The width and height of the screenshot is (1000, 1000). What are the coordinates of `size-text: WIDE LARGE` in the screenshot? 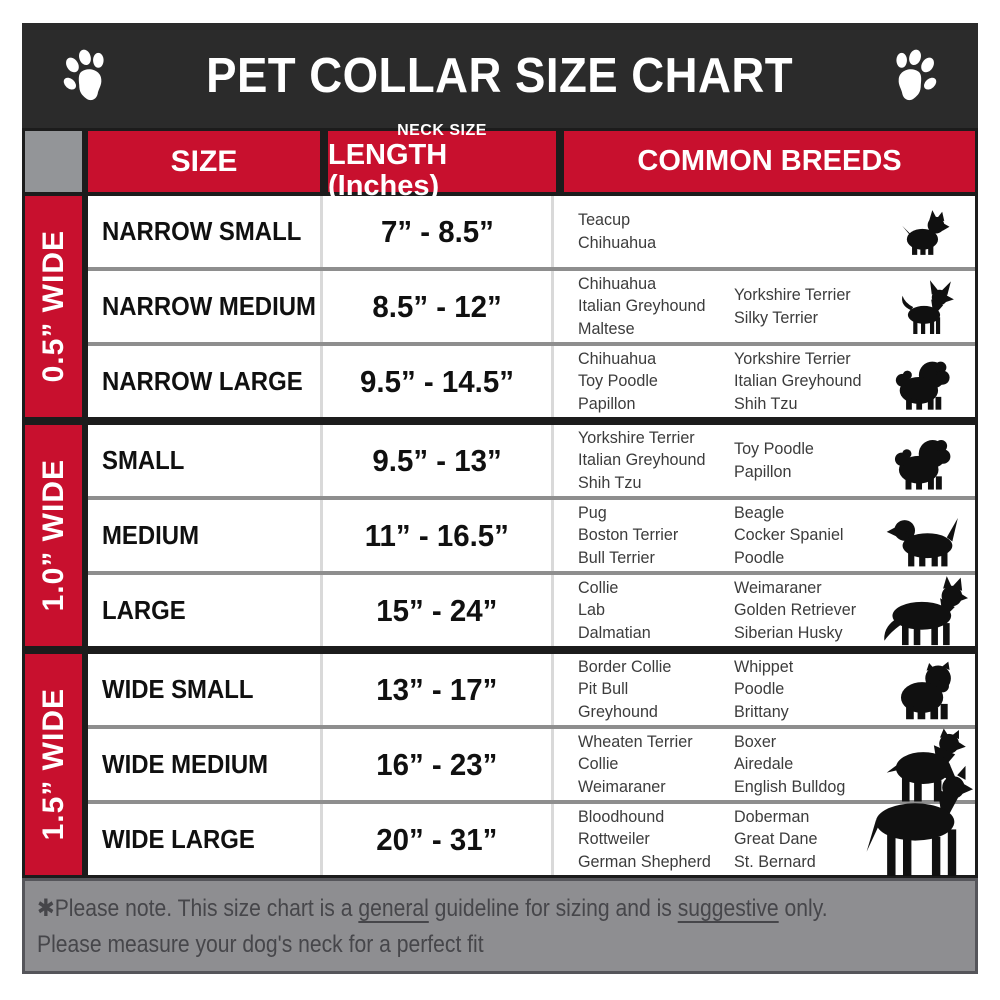 It's located at (178, 839).